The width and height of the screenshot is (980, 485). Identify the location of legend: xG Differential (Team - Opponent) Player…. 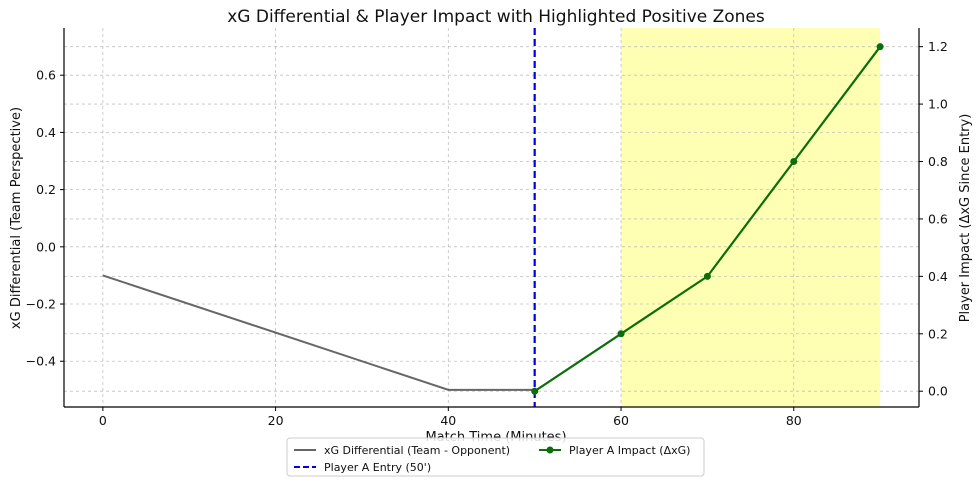
(495, 457).